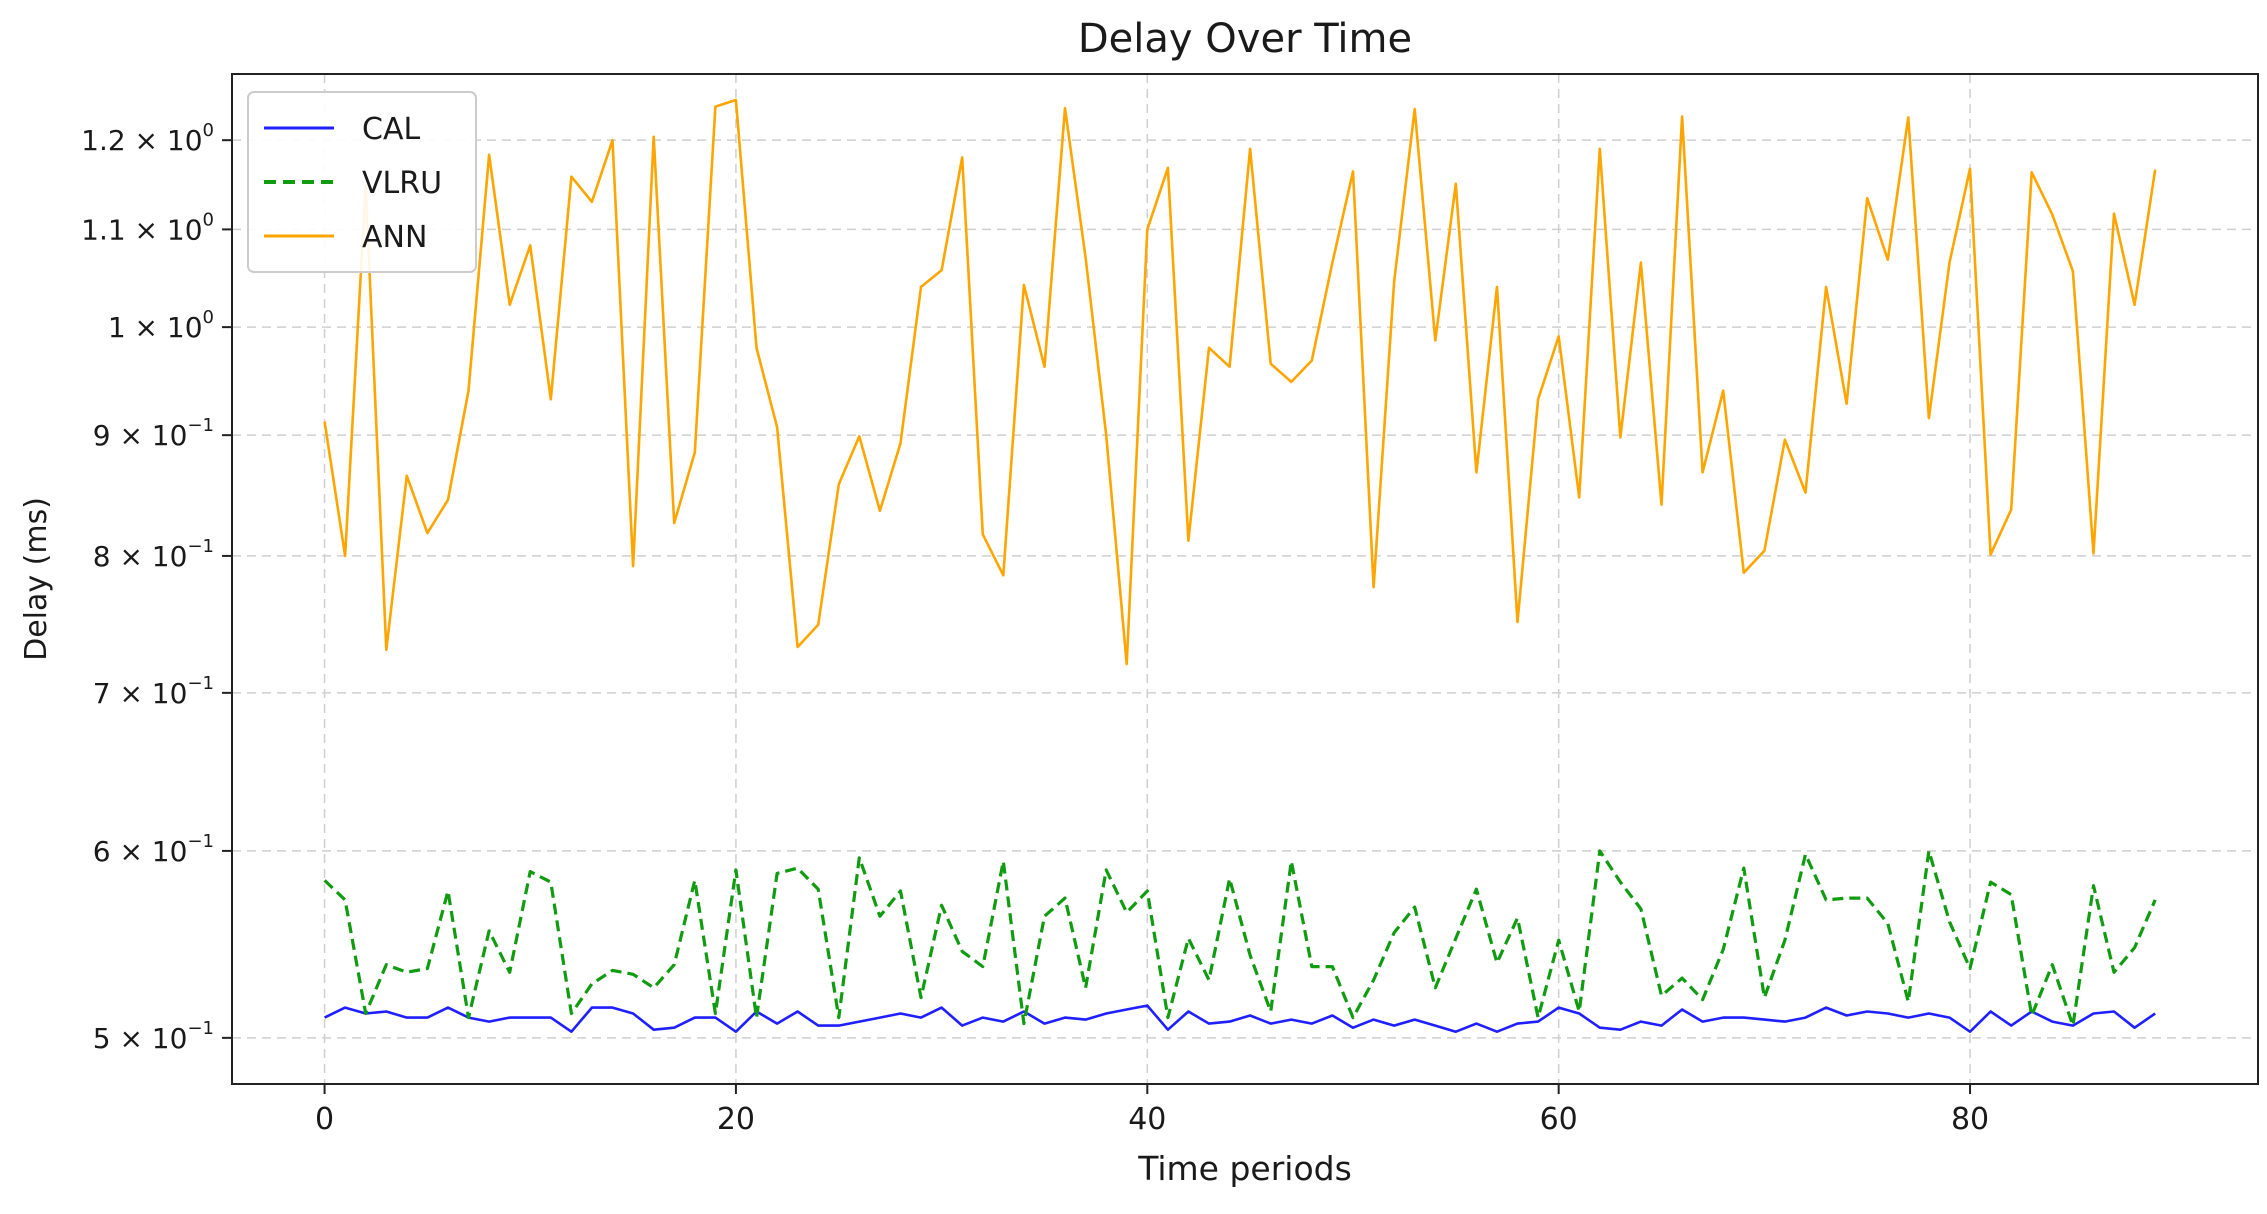  I want to click on legend-box, so click(362, 182).